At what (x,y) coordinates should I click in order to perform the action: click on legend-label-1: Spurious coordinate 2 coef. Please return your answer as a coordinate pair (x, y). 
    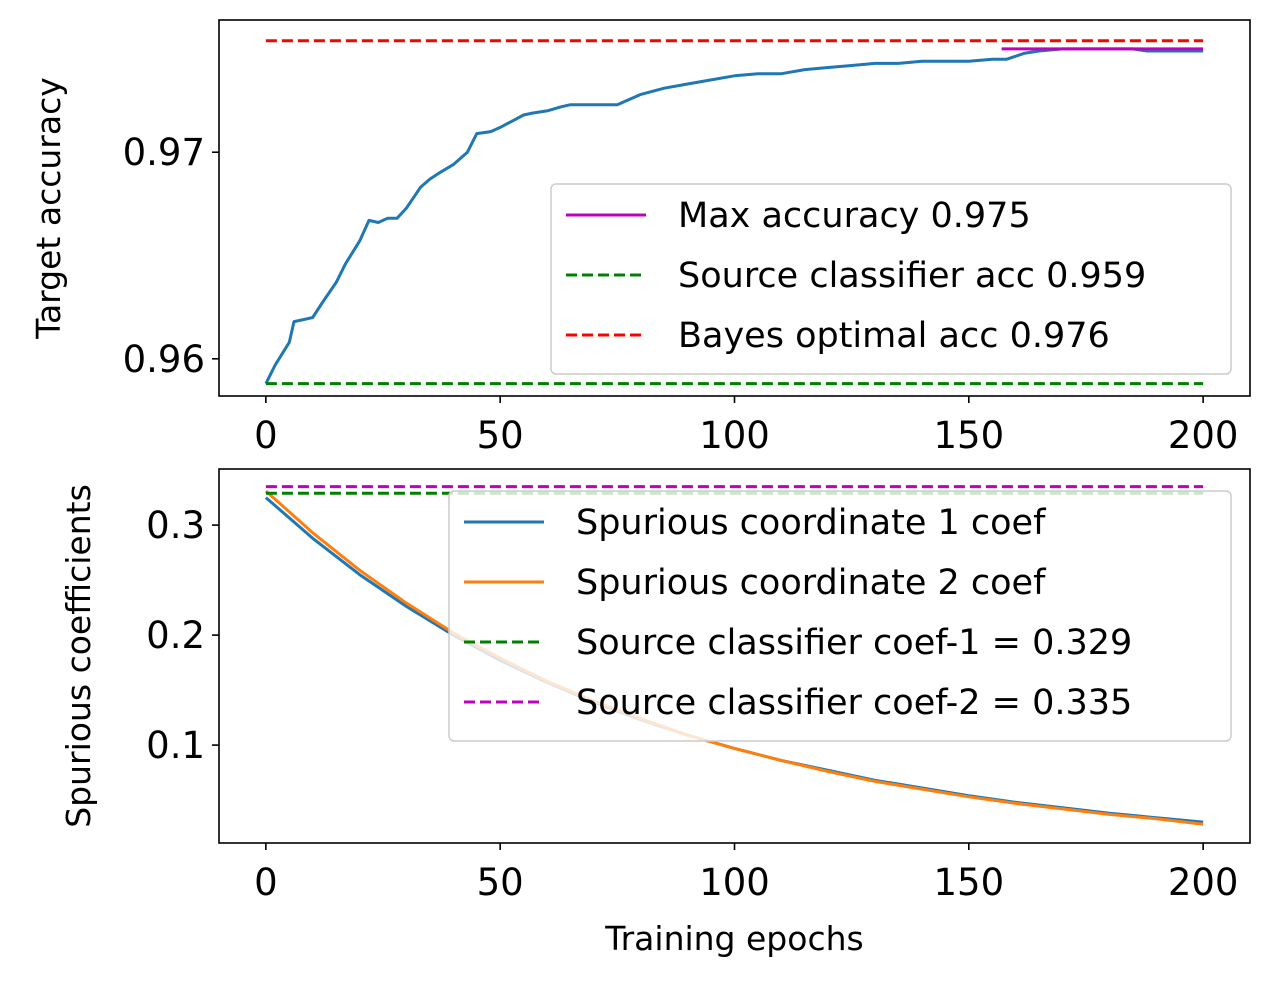
    Looking at the image, I should click on (811, 583).